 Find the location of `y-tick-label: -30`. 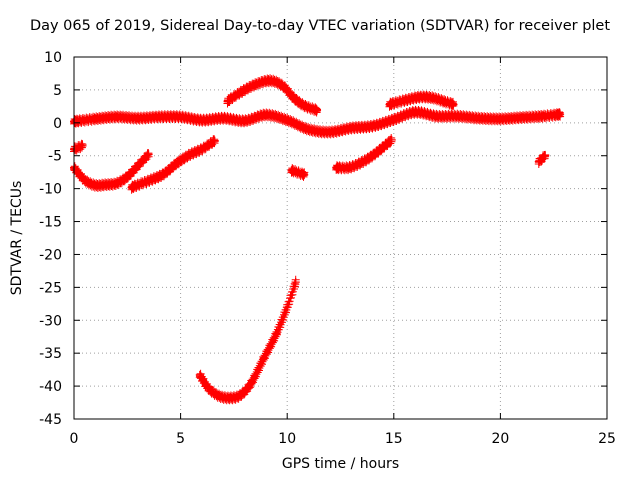

y-tick-label: -30 is located at coordinates (50, 321).